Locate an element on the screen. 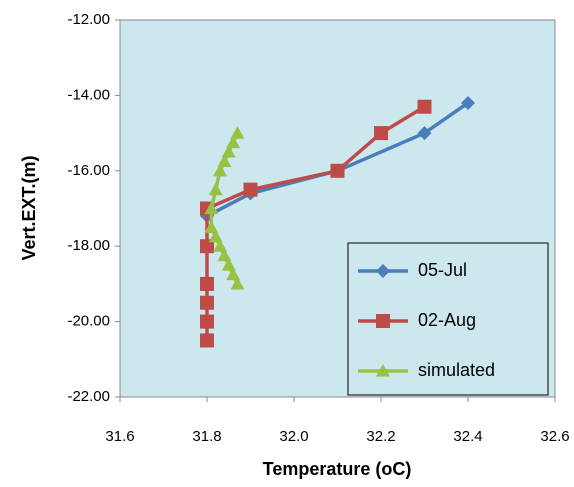 The image size is (574, 487). legend-label: 05-Jul is located at coordinates (442, 270).